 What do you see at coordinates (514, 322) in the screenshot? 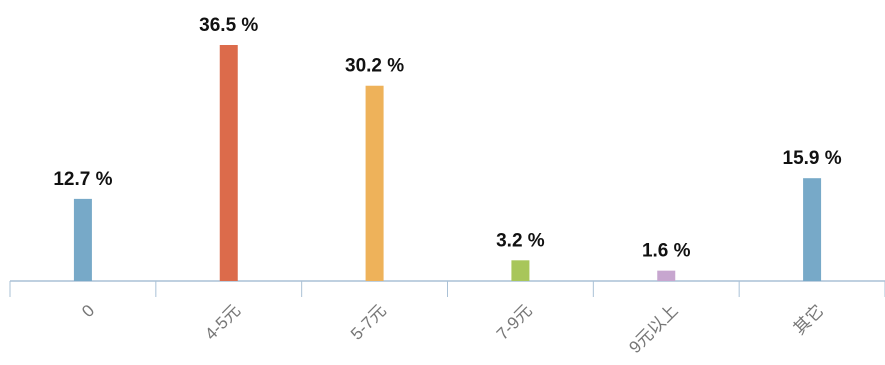
I see `category-label-3: 7-9元` at bounding box center [514, 322].